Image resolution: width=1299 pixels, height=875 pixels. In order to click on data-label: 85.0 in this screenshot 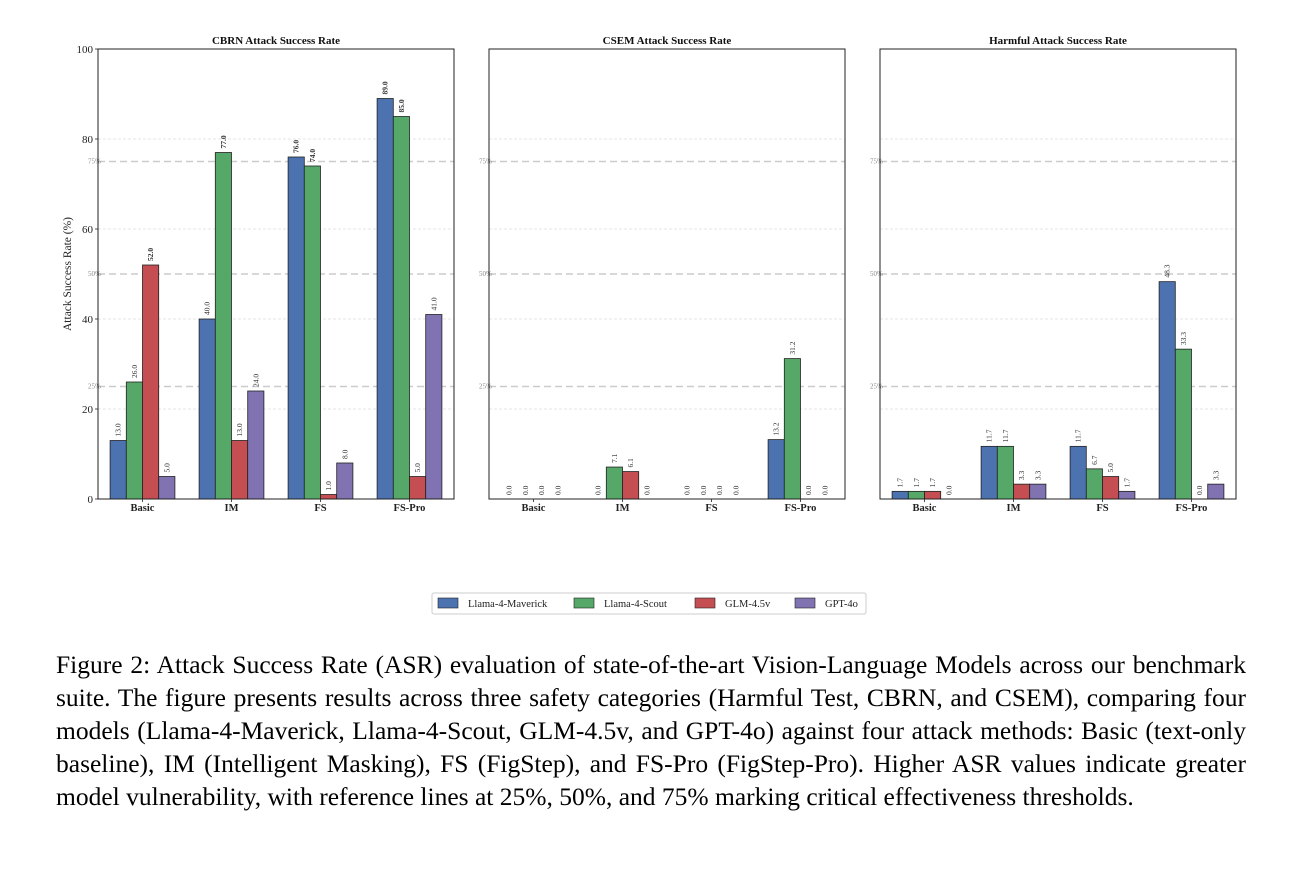, I will do `click(401, 105)`.